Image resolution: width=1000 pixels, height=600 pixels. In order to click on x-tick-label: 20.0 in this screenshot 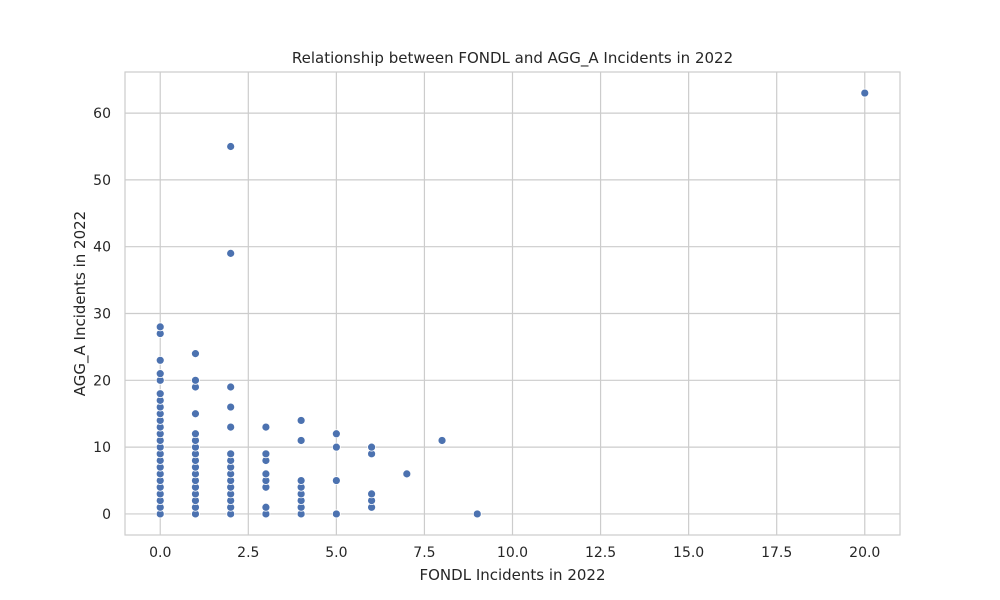, I will do `click(864, 553)`.